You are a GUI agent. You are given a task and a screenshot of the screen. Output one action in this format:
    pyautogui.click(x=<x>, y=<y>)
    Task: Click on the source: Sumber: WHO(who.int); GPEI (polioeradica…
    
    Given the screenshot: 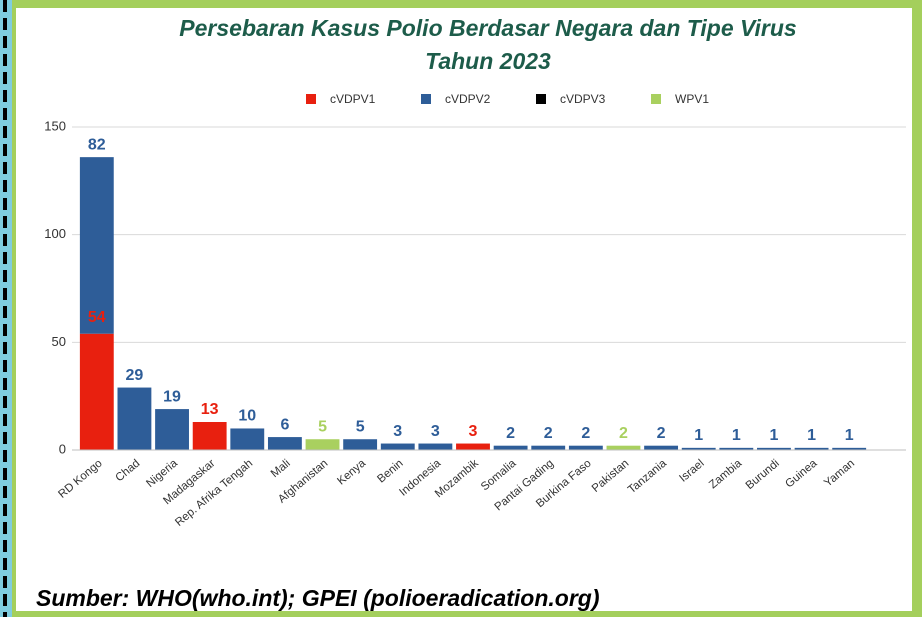 What is the action you would take?
    pyautogui.click(x=317, y=598)
    